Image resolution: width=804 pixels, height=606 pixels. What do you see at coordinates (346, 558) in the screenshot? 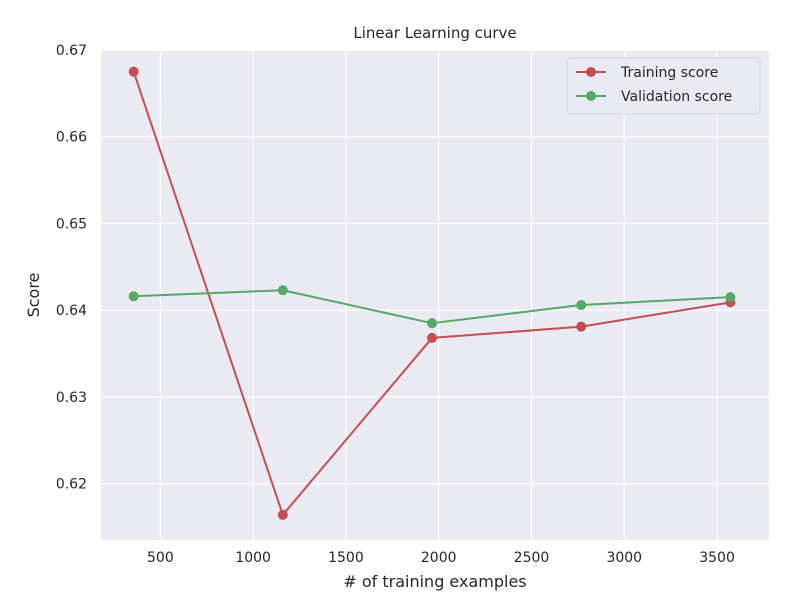
I see `x-tick-label: 1500` at bounding box center [346, 558].